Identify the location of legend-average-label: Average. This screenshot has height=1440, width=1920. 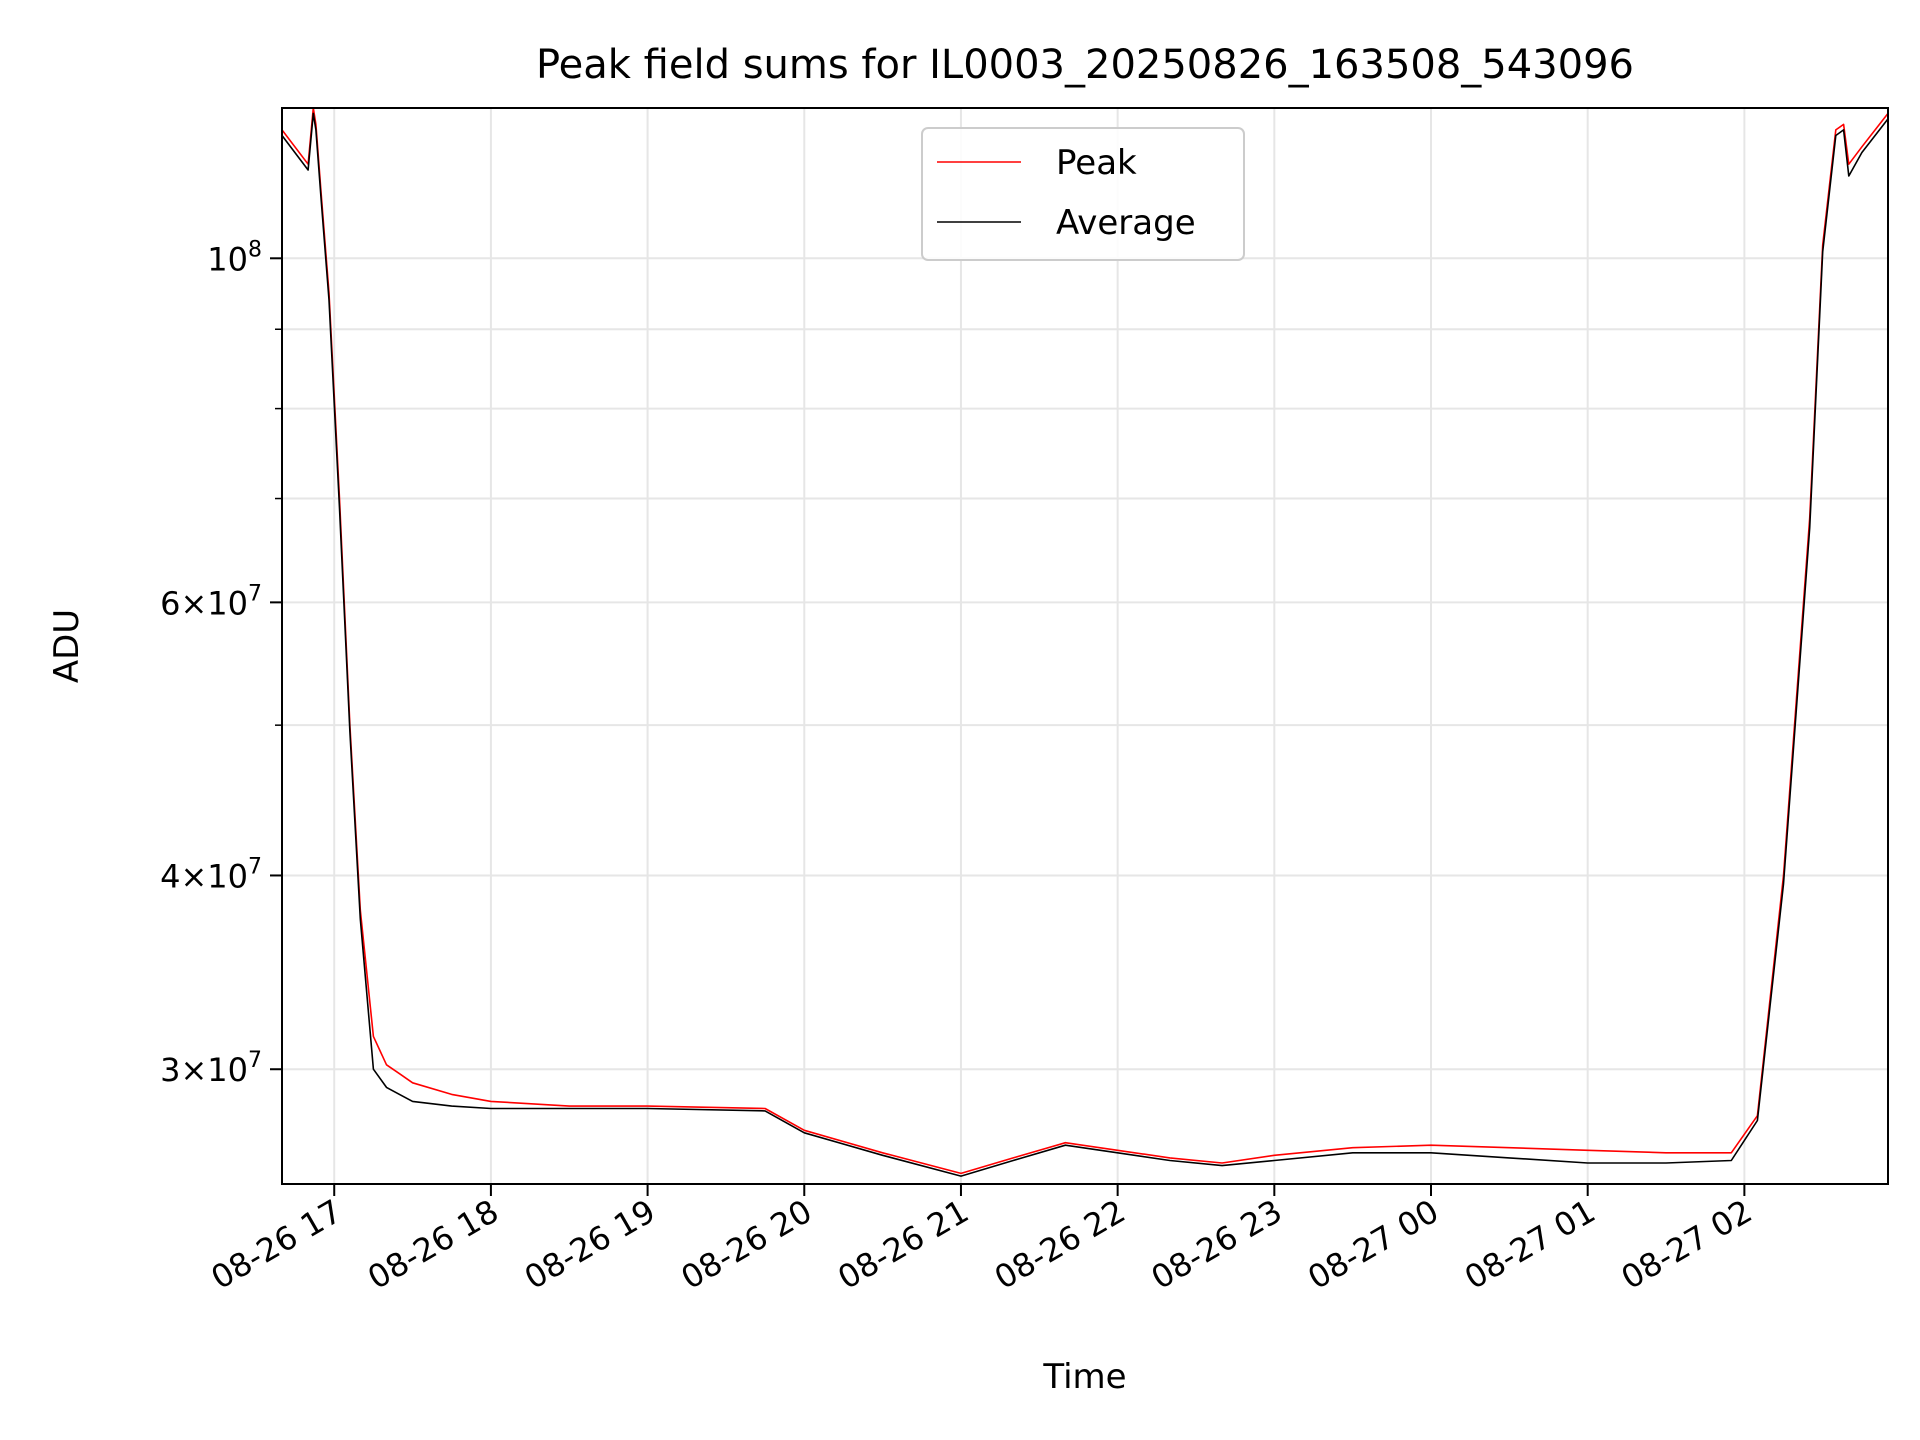
(1126, 223).